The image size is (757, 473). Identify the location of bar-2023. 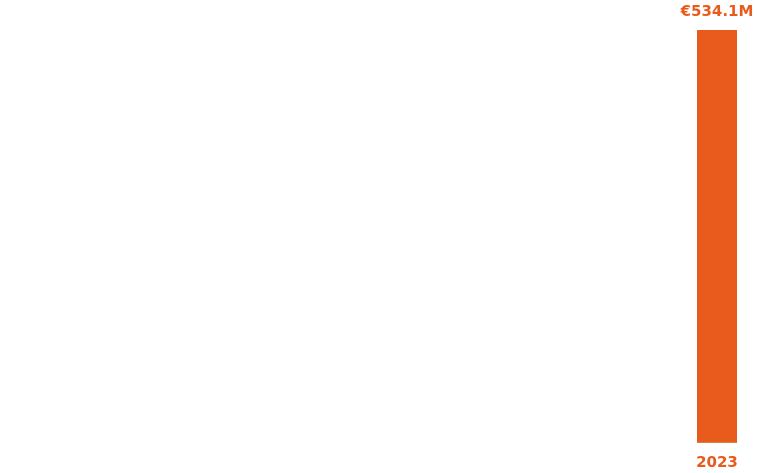
(717, 236).